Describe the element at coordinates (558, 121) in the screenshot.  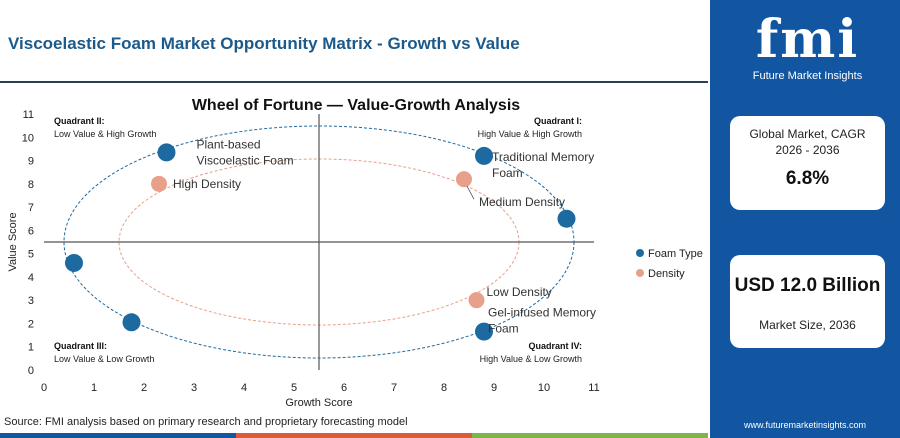
I see `quadrant-title: Quadrant I:` at that location.